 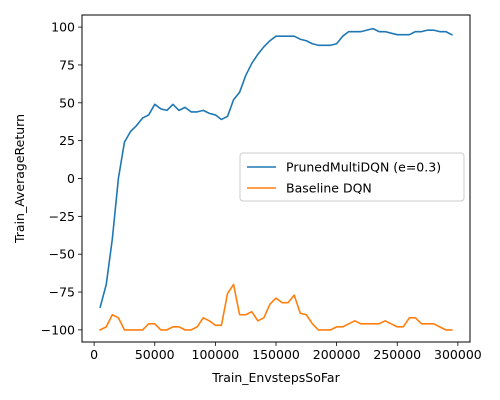 I want to click on legend-label-baseline-dqn: Baseline DQN, so click(x=329, y=188).